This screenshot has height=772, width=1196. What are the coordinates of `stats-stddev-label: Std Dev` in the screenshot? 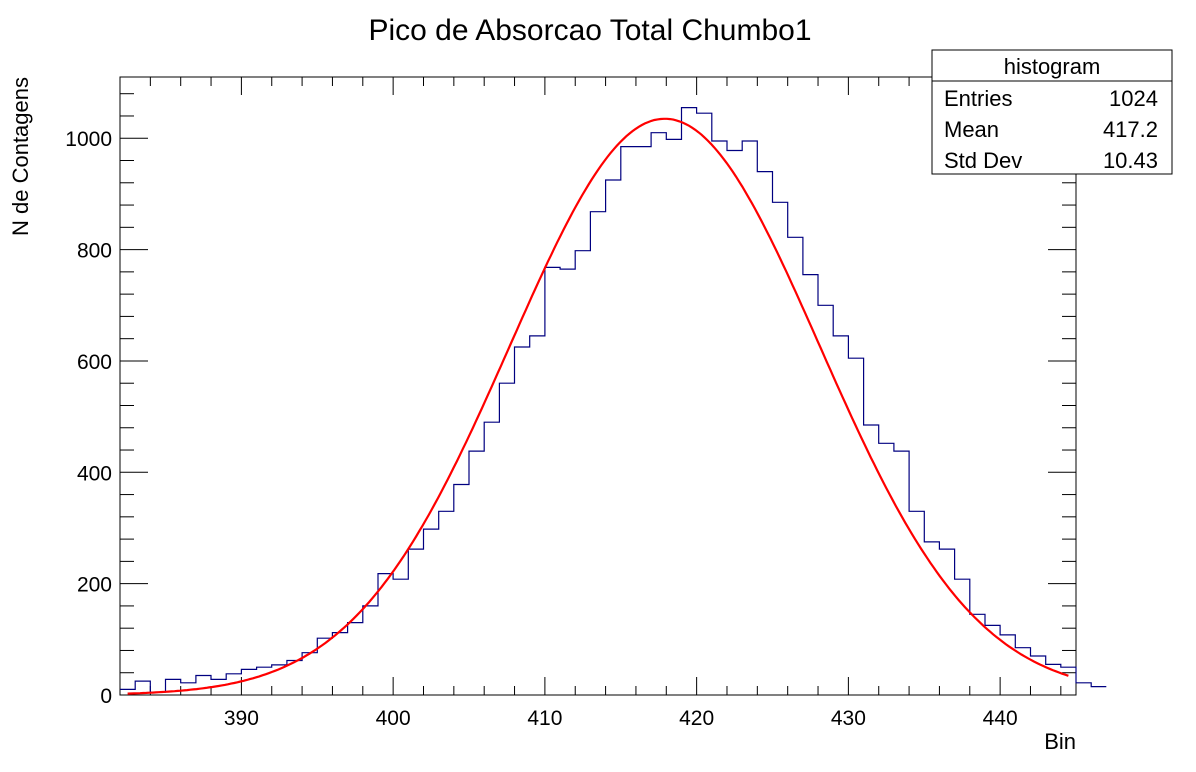 It's located at (983, 160).